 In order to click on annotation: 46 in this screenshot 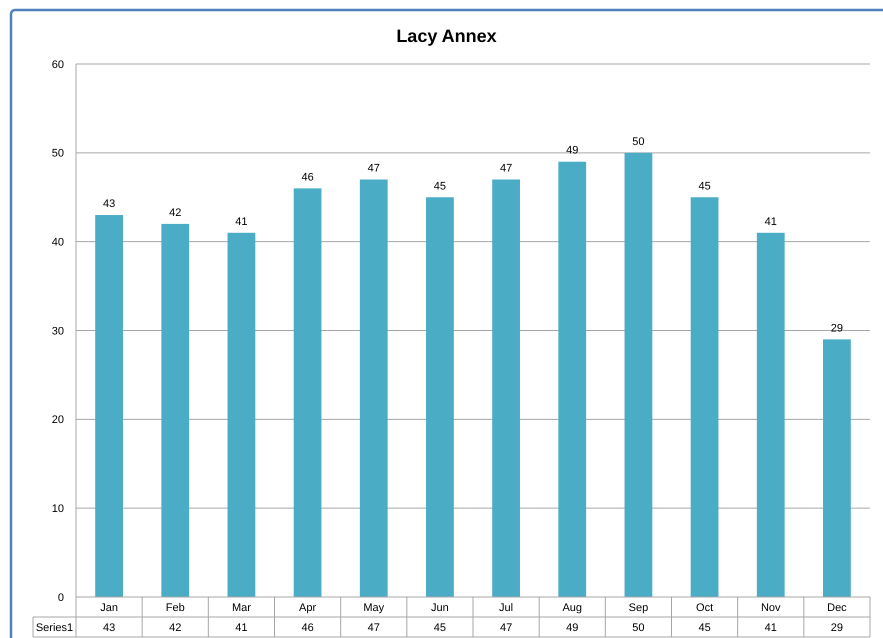, I will do `click(307, 177)`.